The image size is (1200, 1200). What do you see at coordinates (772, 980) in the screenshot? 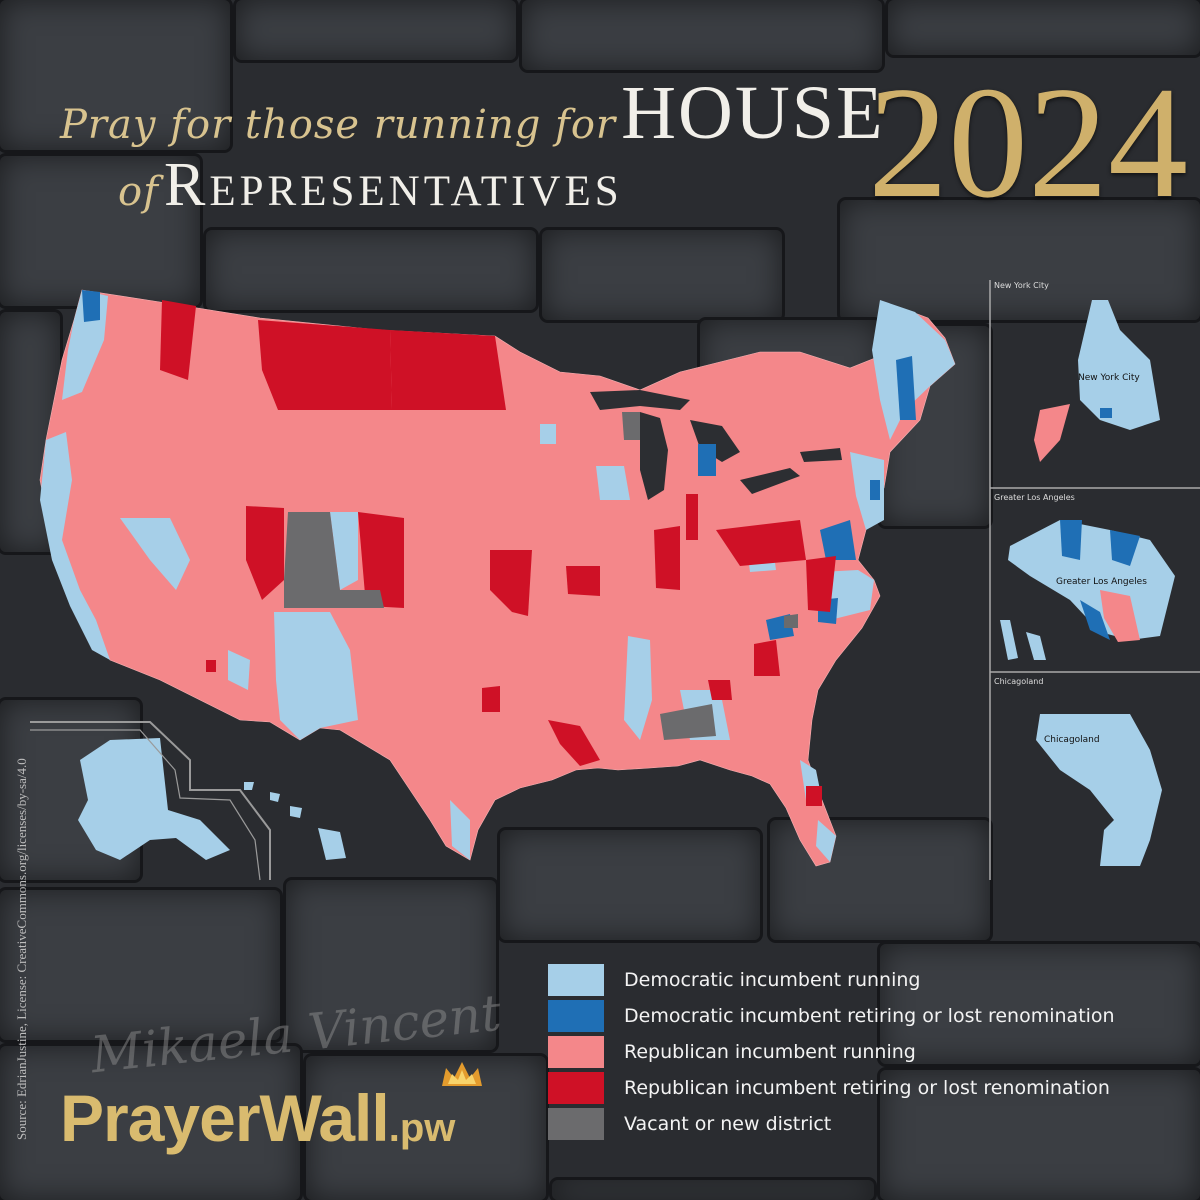
I see `legend-label: Democratic incumbent running` at bounding box center [772, 980].